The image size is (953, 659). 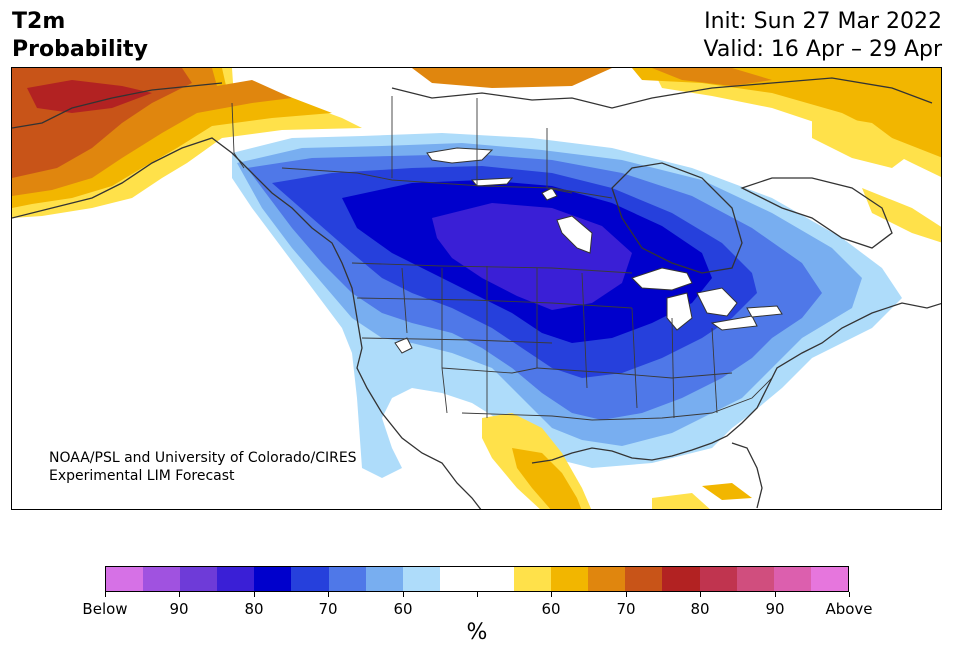 What do you see at coordinates (823, 21) in the screenshot?
I see `init-date: Init: Sun 27 Mar 2022` at bounding box center [823, 21].